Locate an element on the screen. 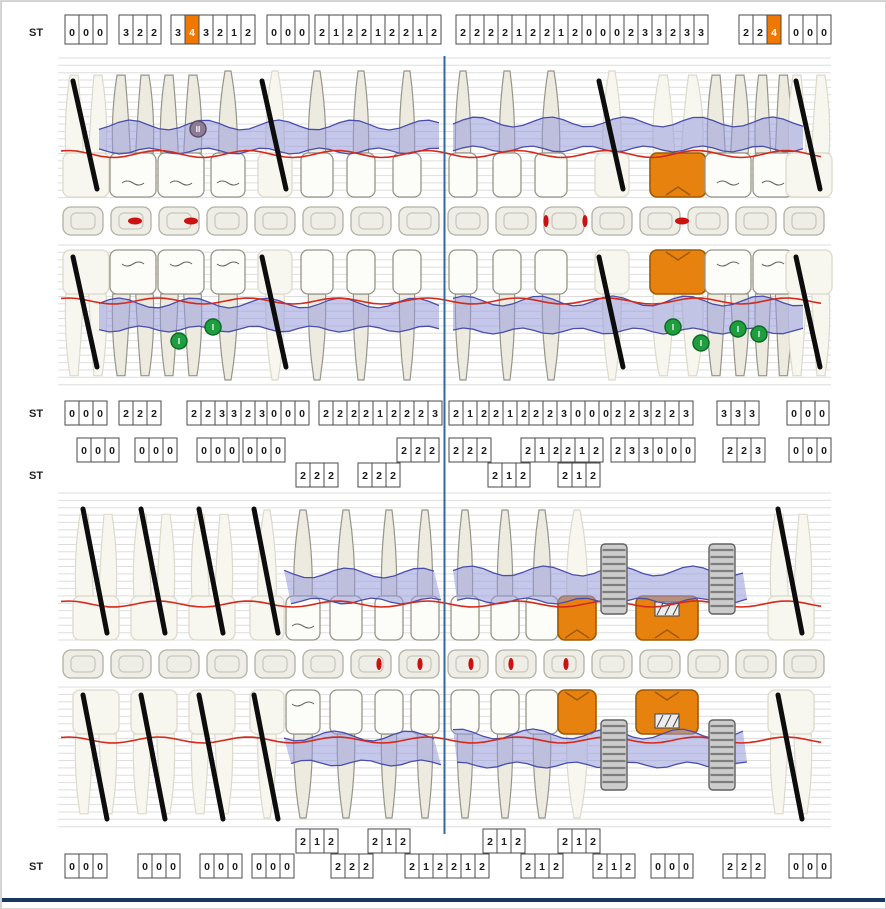  occlusal-outline is located at coordinates (612, 221).